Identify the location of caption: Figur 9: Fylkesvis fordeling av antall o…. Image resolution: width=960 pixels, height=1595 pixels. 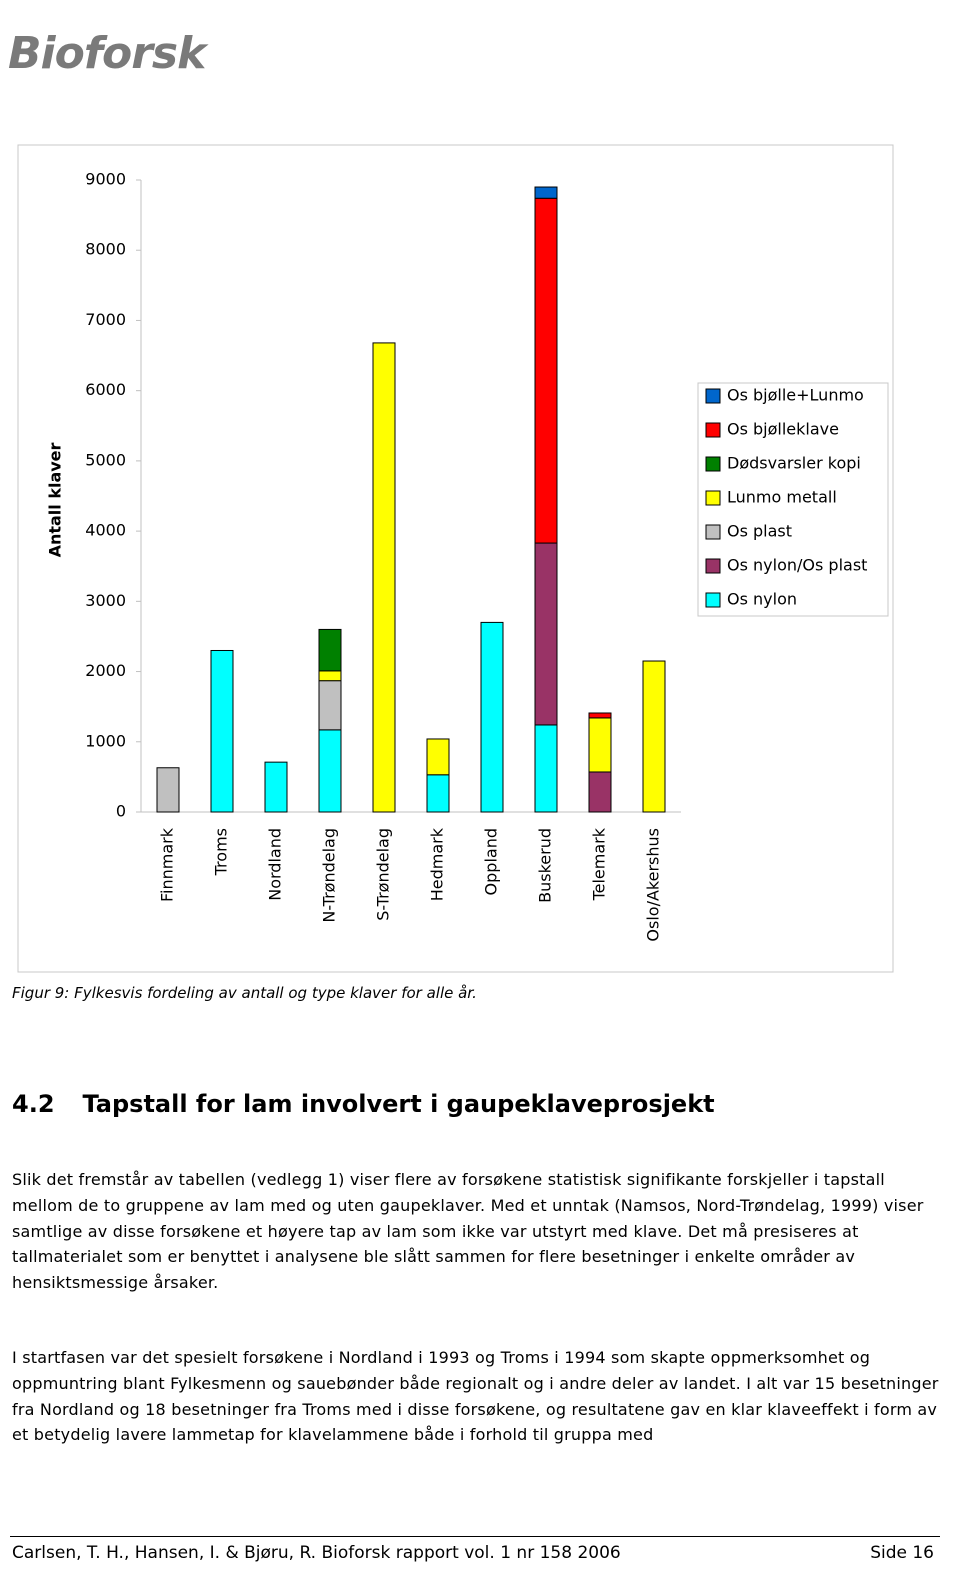
(244, 993).